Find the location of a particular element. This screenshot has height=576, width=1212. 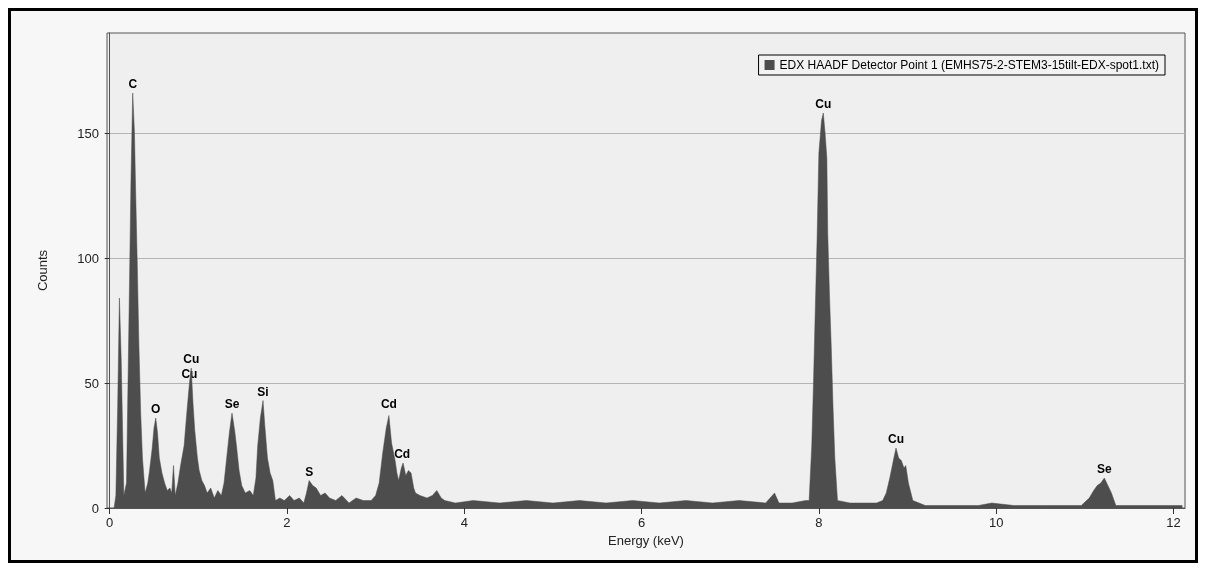

x-tick-label: 0 is located at coordinates (110, 522).